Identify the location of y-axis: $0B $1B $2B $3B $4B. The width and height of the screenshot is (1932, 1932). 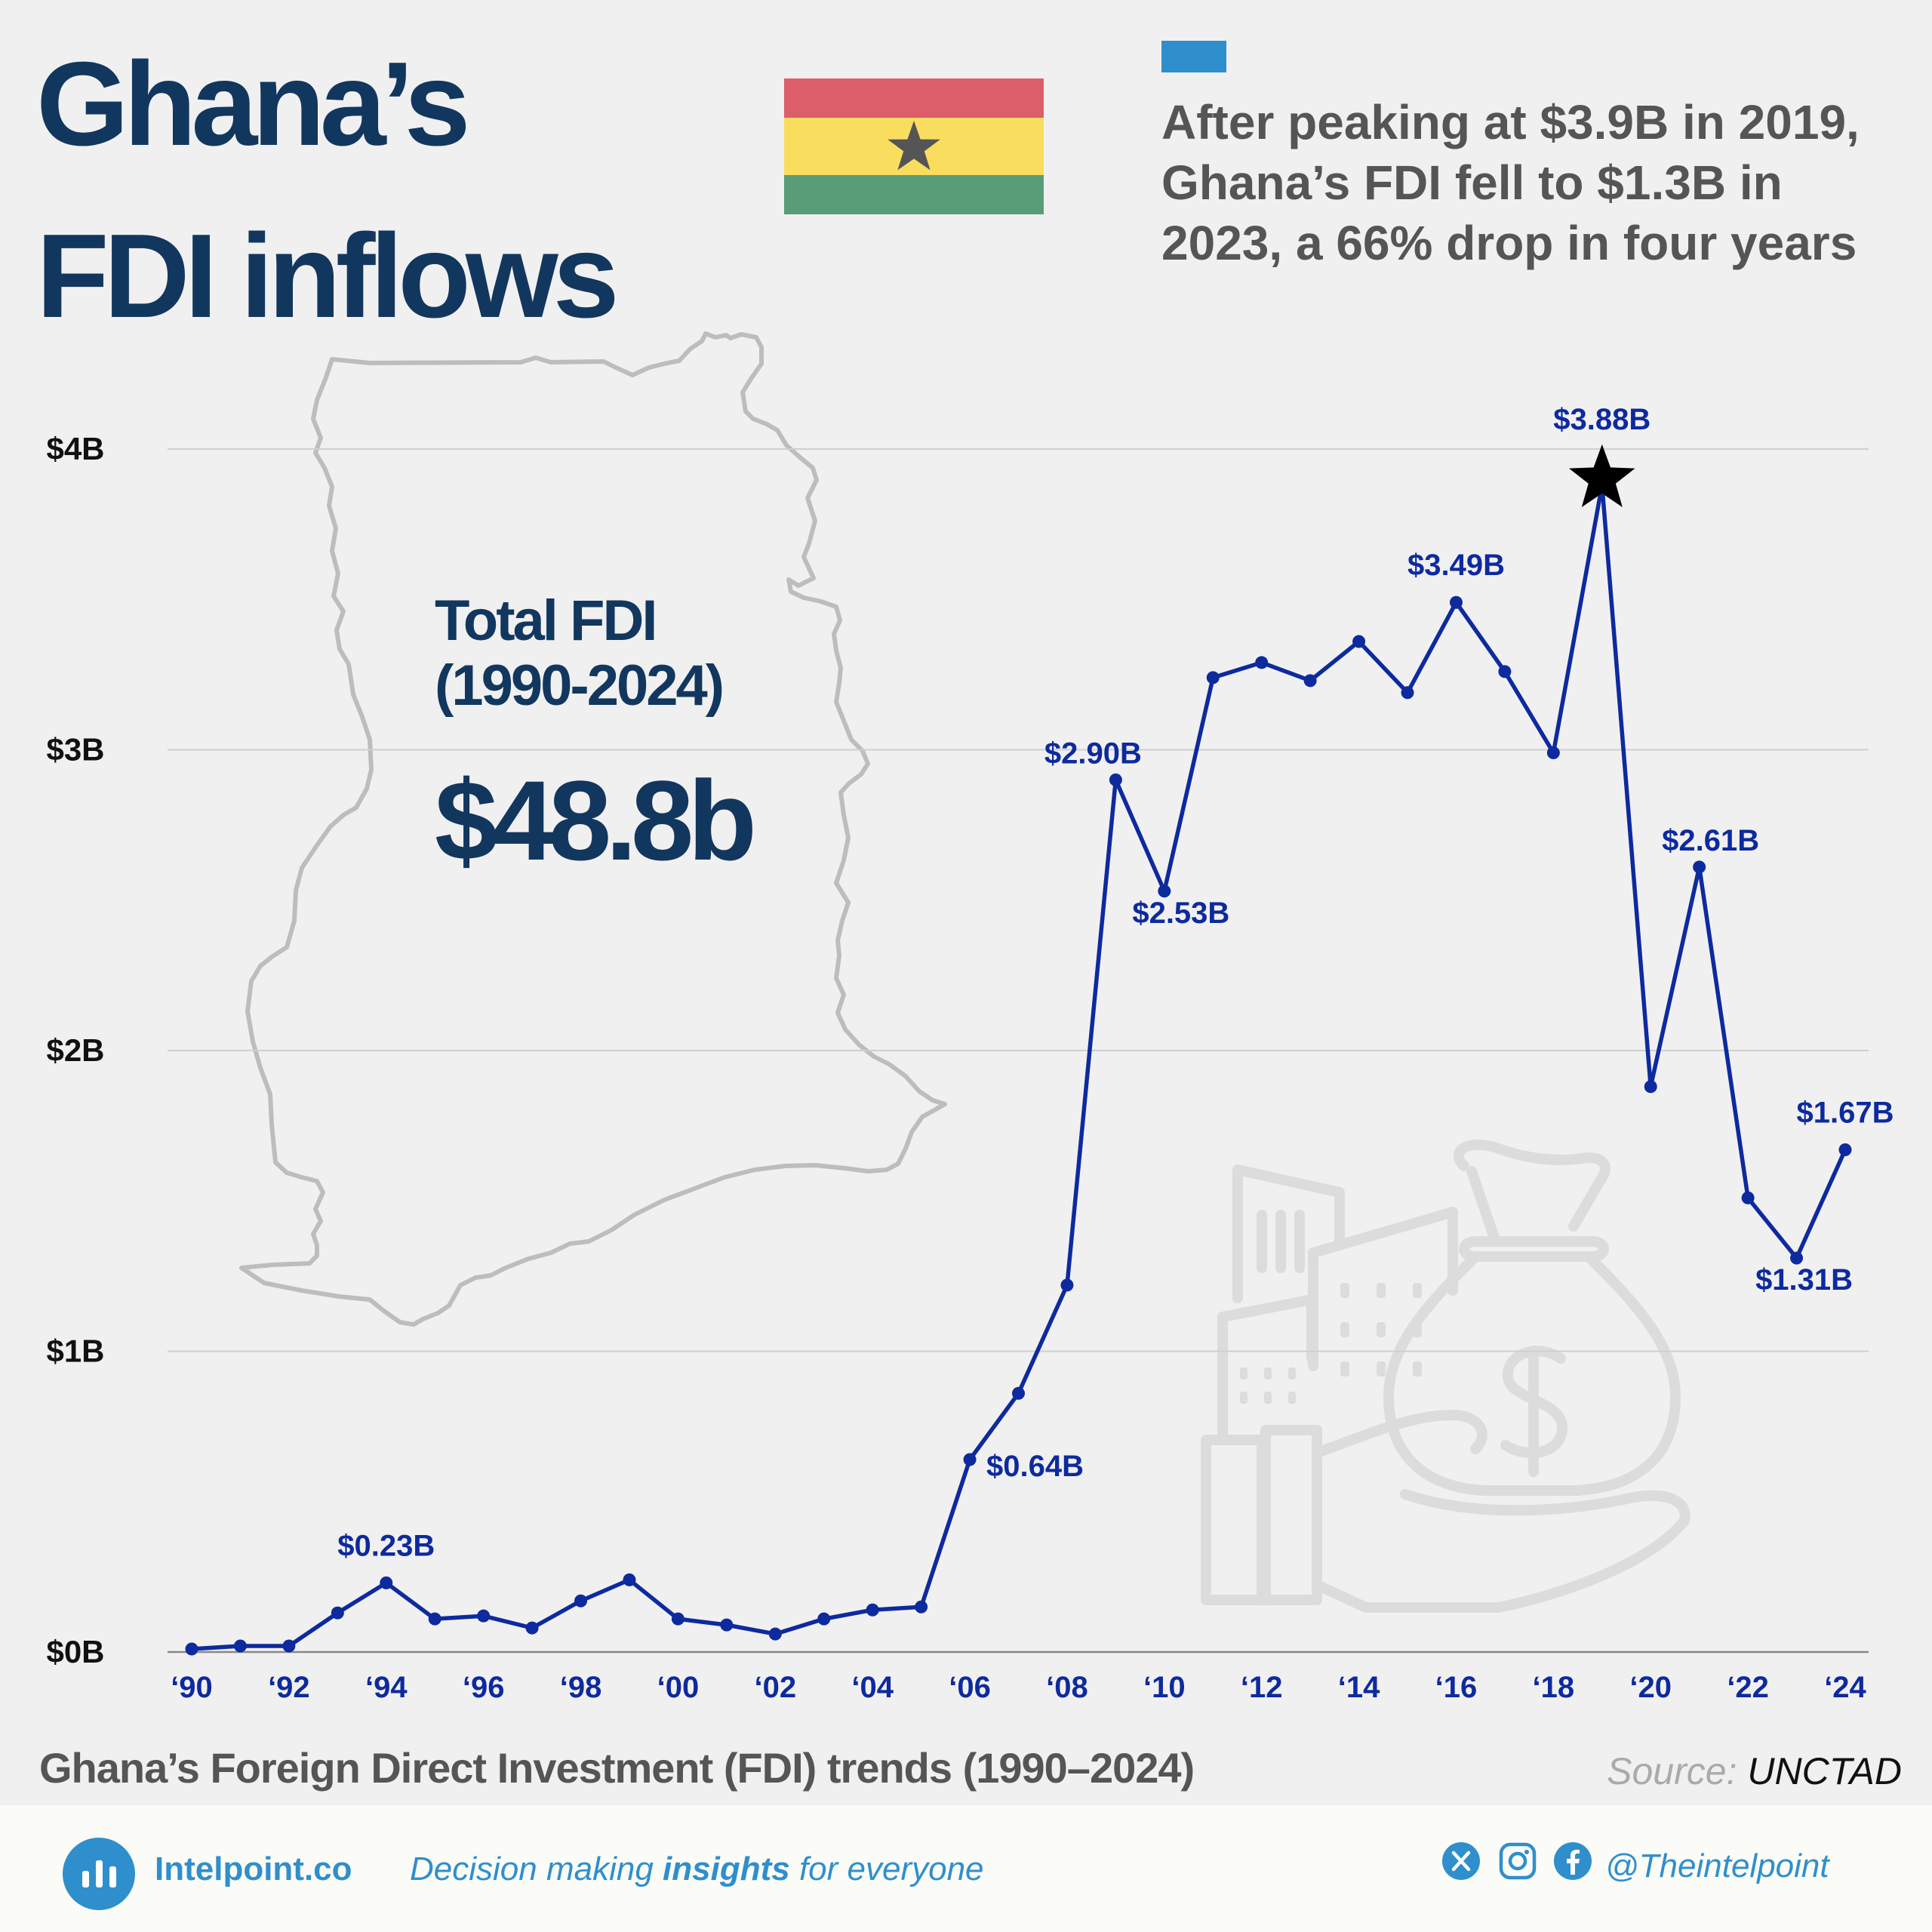
(75, 1050).